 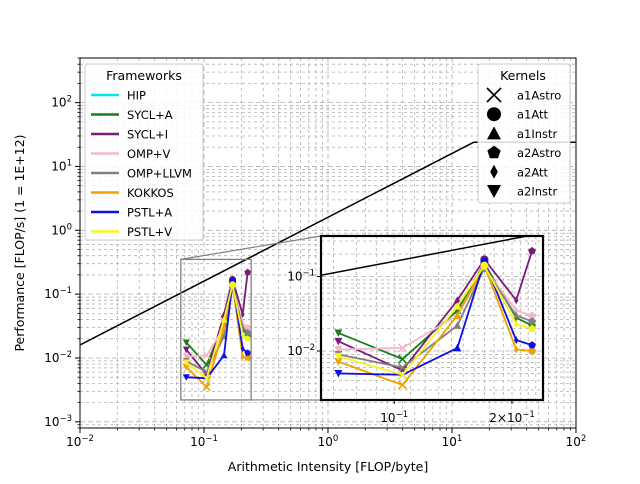 What do you see at coordinates (61, 229) in the screenshot?
I see `y-tick-label: 10⁰` at bounding box center [61, 229].